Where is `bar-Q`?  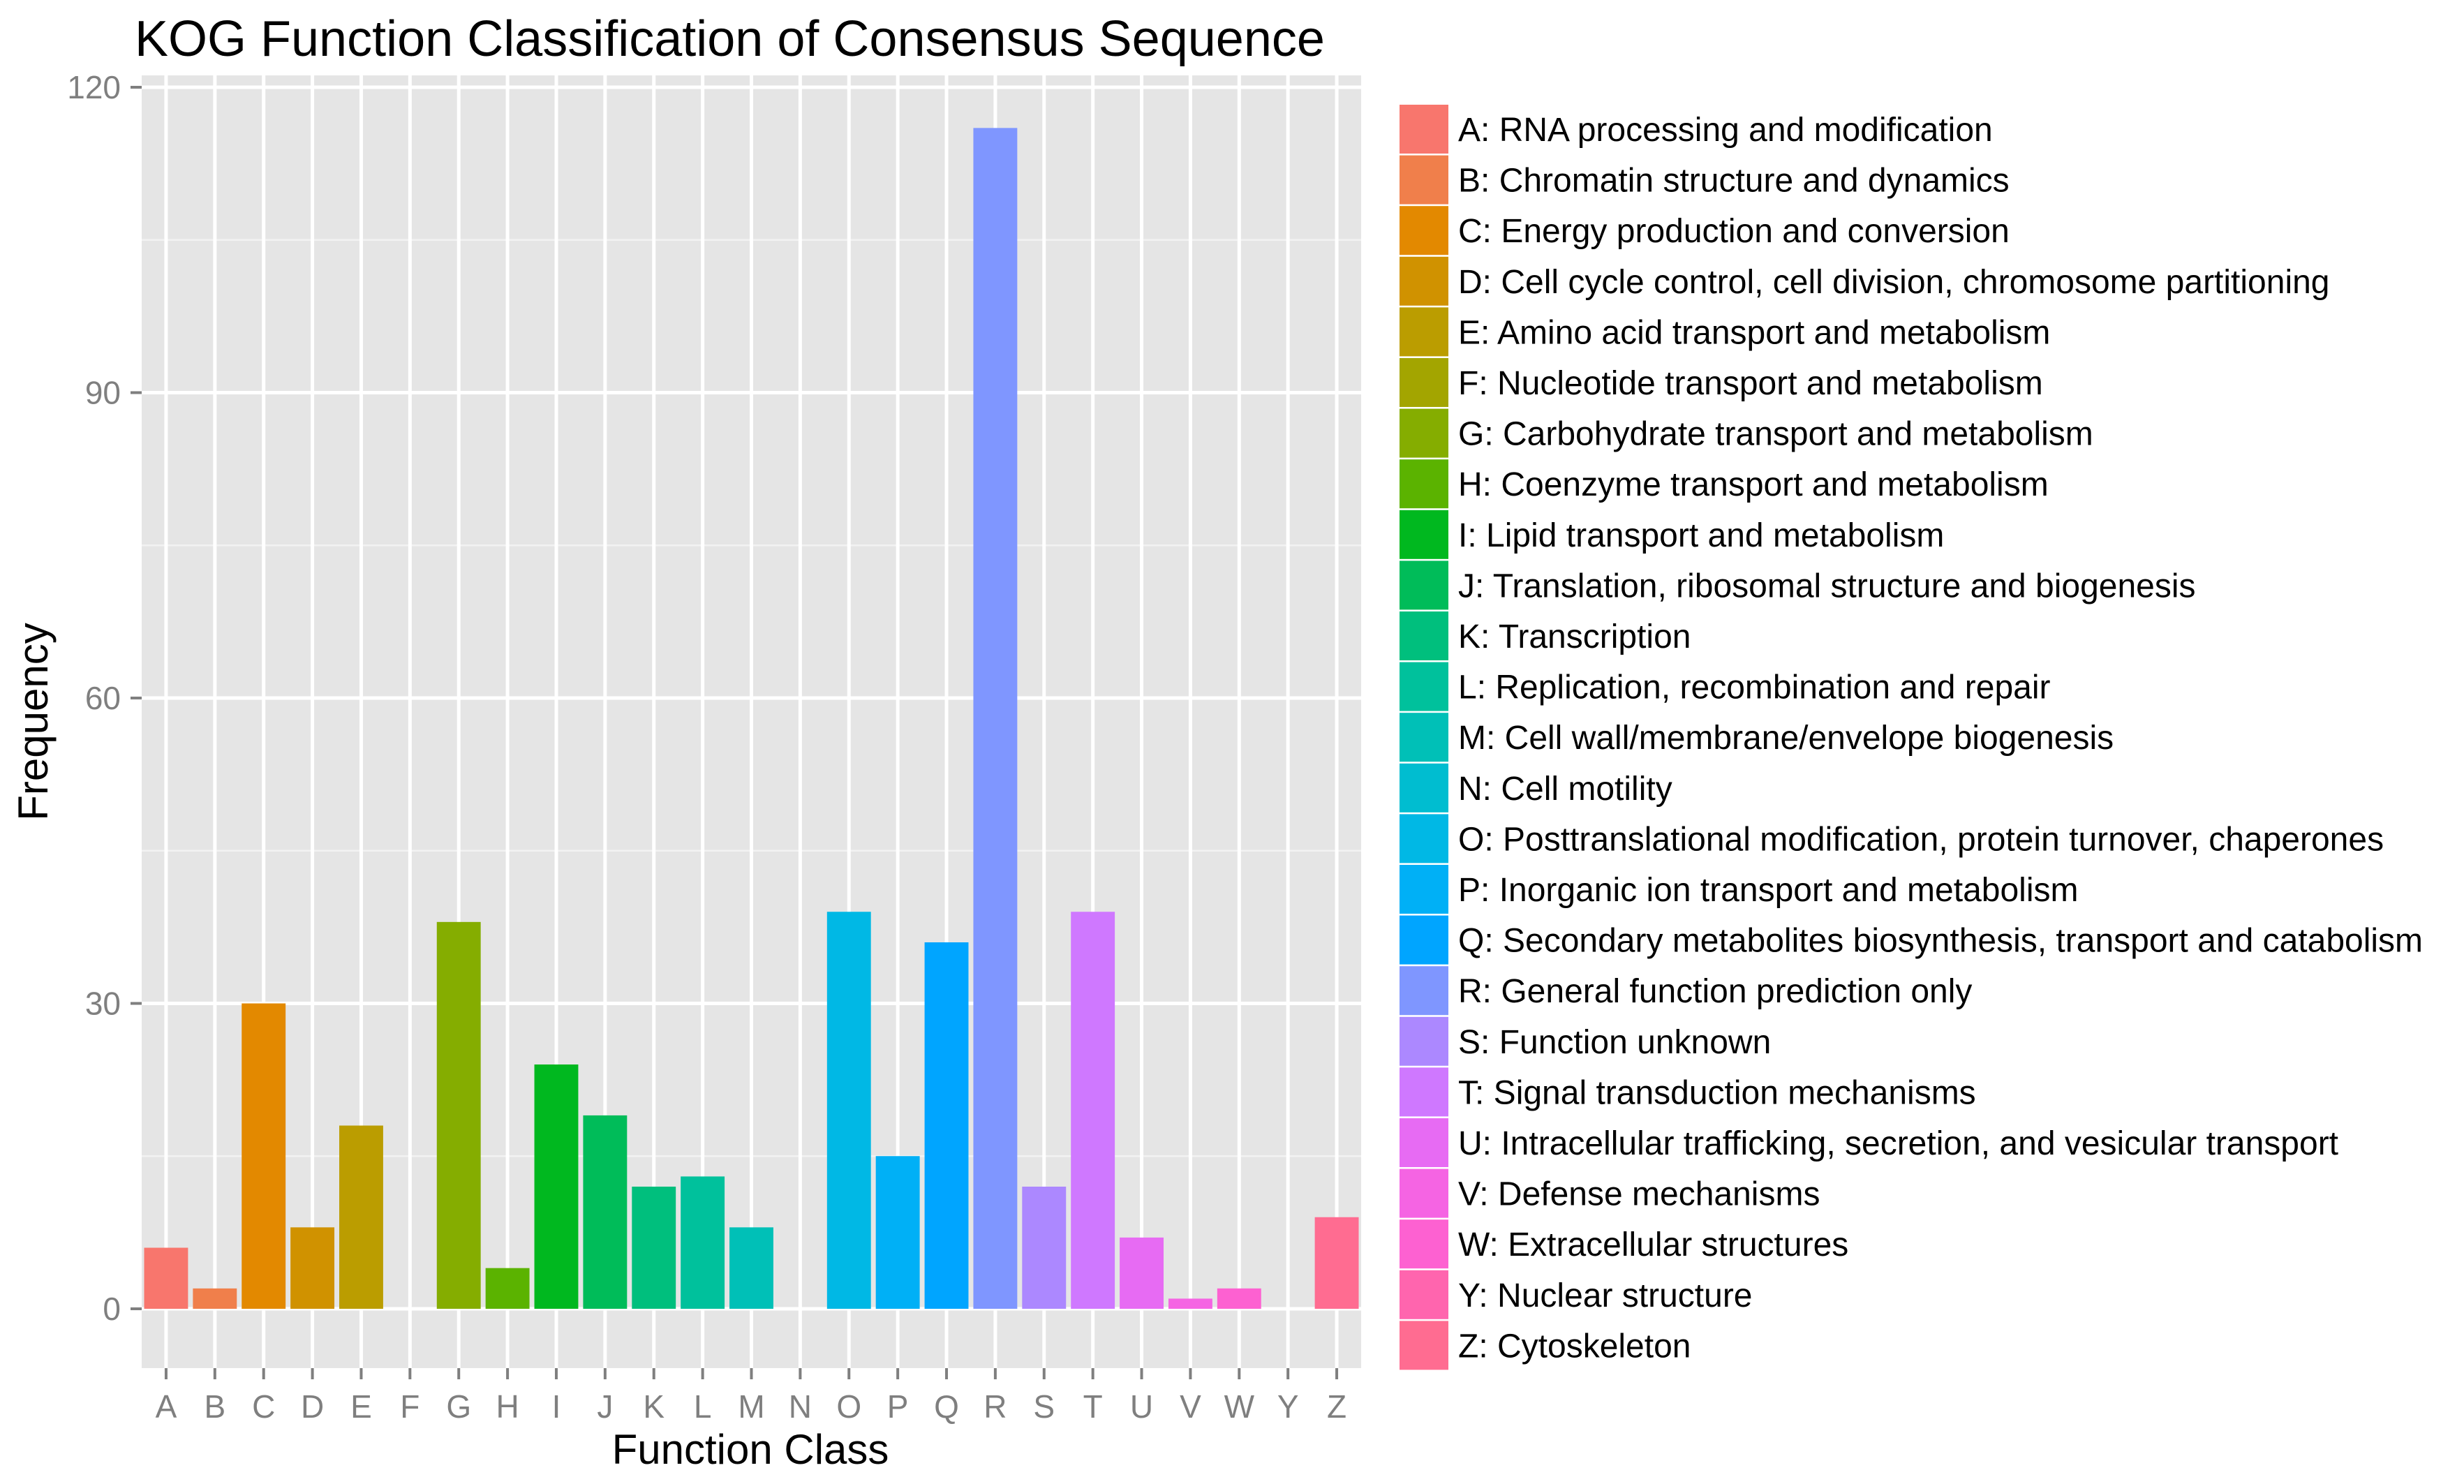 bar-Q is located at coordinates (946, 1125).